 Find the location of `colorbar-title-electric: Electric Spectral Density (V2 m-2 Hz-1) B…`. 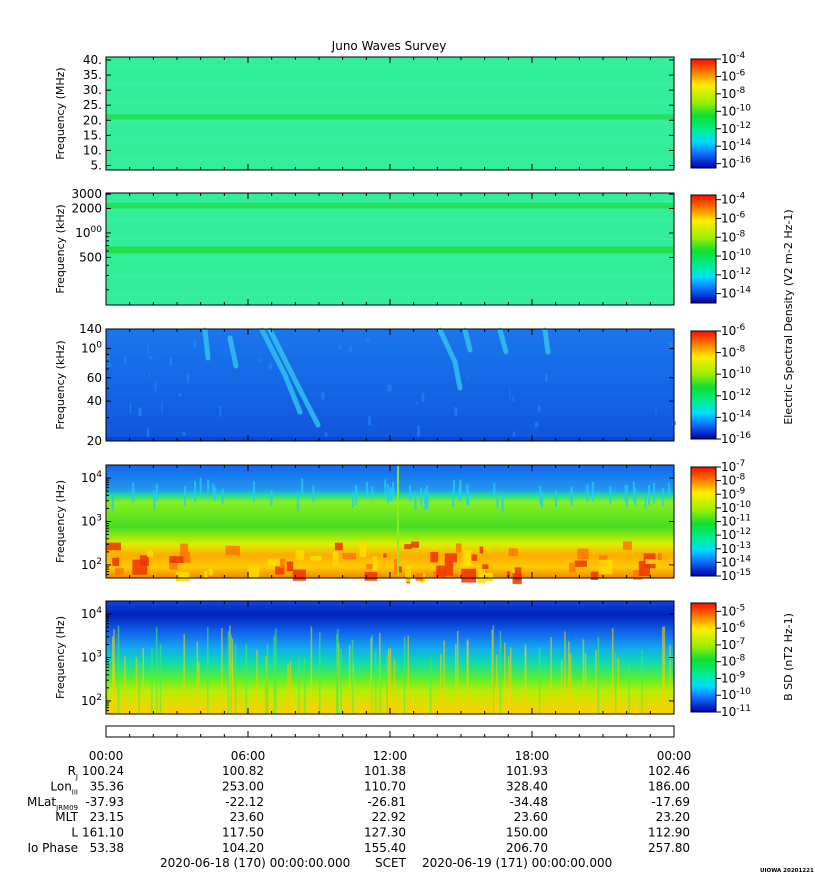

colorbar-title-electric: Electric Spectral Density (V2 m-2 Hz-1) B… is located at coordinates (788, 455).